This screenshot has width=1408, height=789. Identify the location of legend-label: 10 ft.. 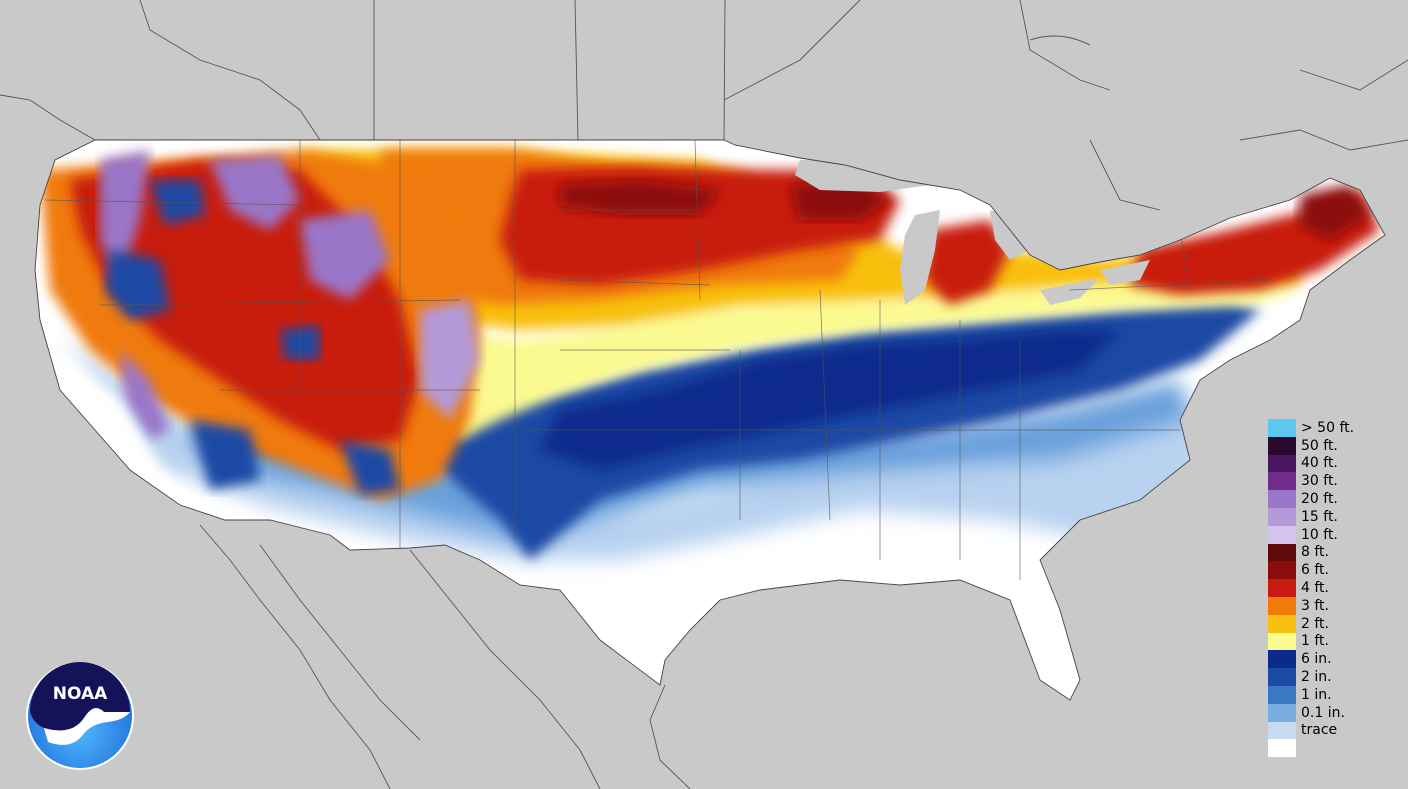
(1319, 534).